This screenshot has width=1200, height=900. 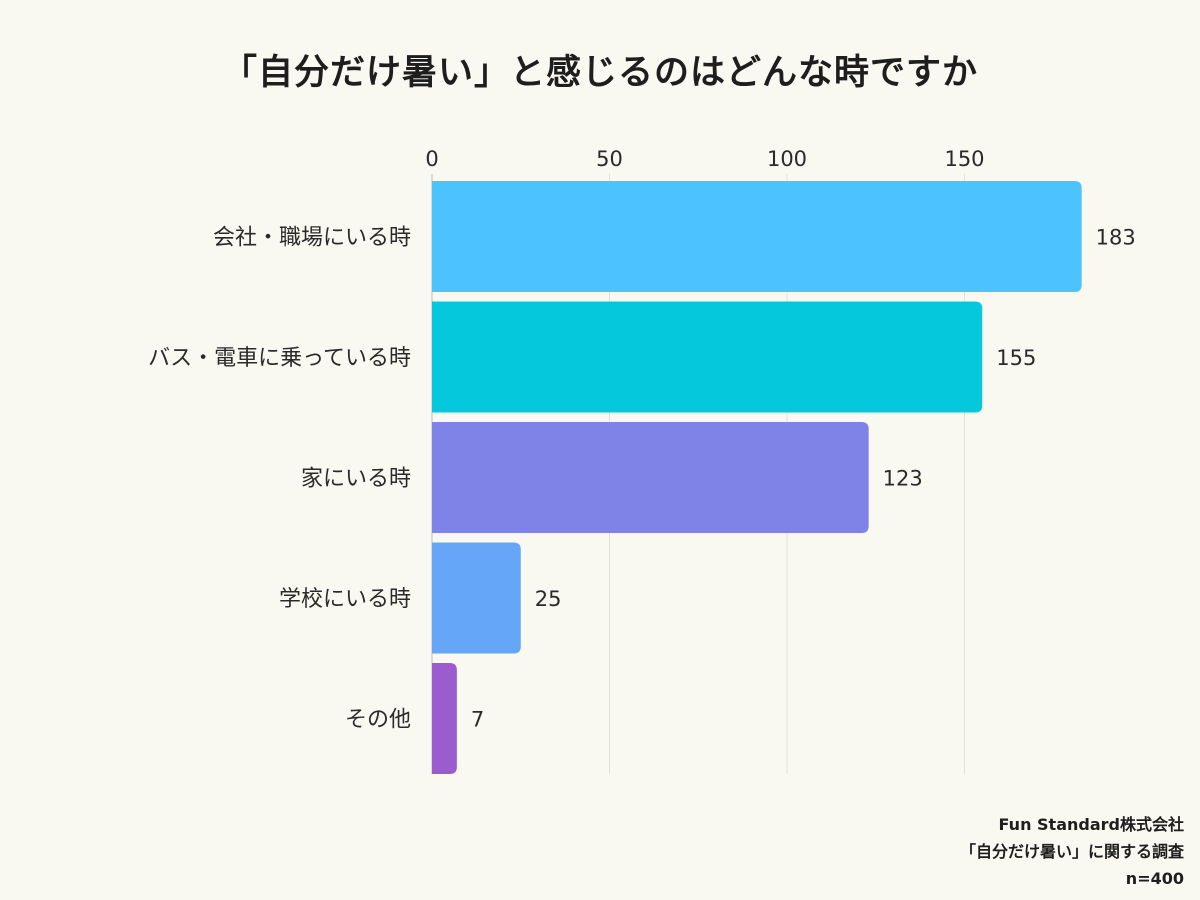 What do you see at coordinates (1116, 238) in the screenshot?
I see `value-label-0: 183` at bounding box center [1116, 238].